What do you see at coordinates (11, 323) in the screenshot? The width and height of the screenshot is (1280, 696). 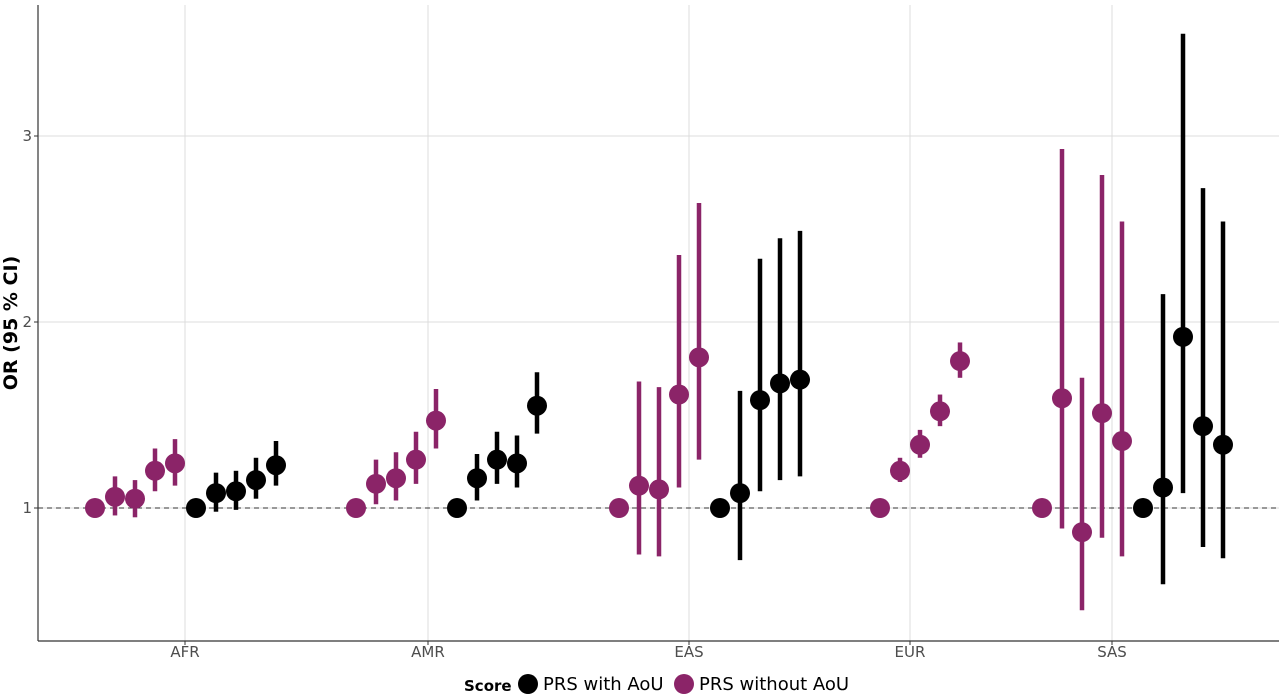 I see `y-axis-title: OR (95 % CI)` at bounding box center [11, 323].